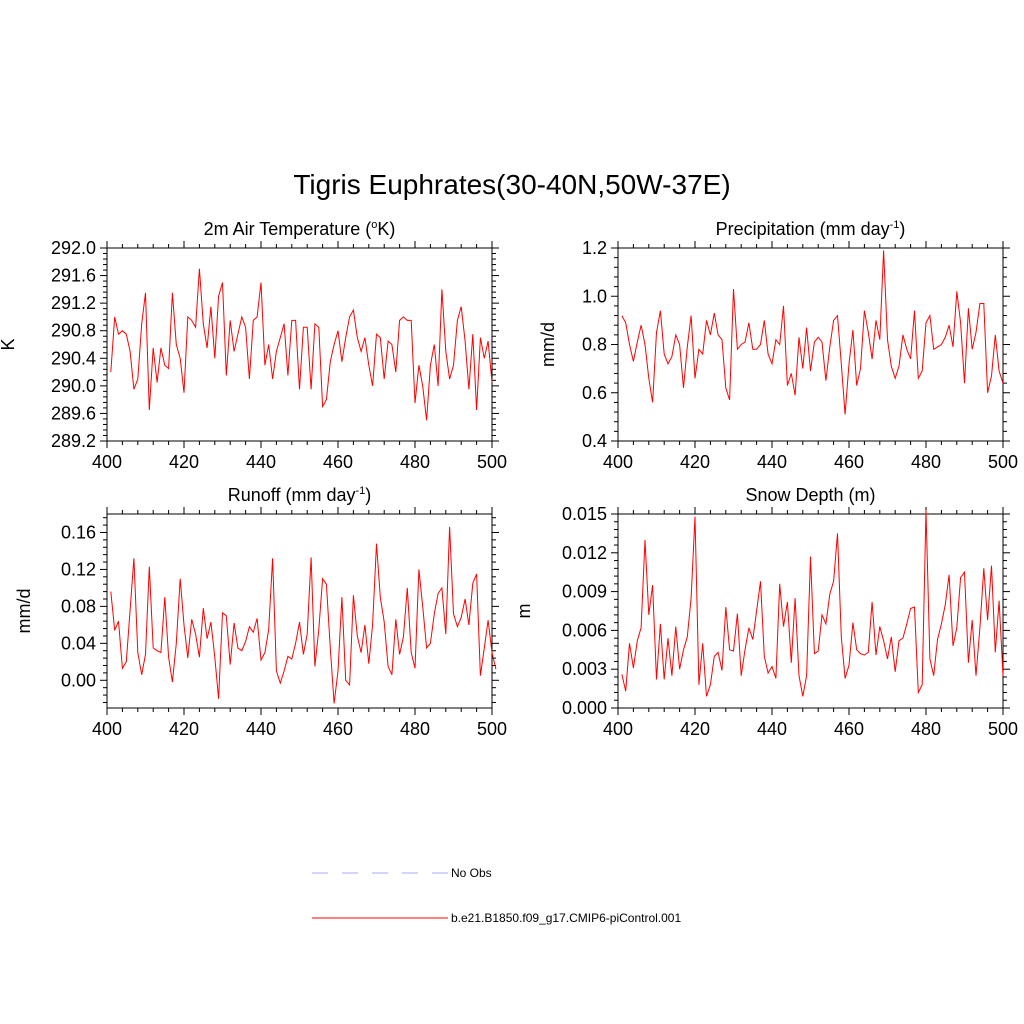  I want to click on y-tick-label: 1.0, so click(594, 296).